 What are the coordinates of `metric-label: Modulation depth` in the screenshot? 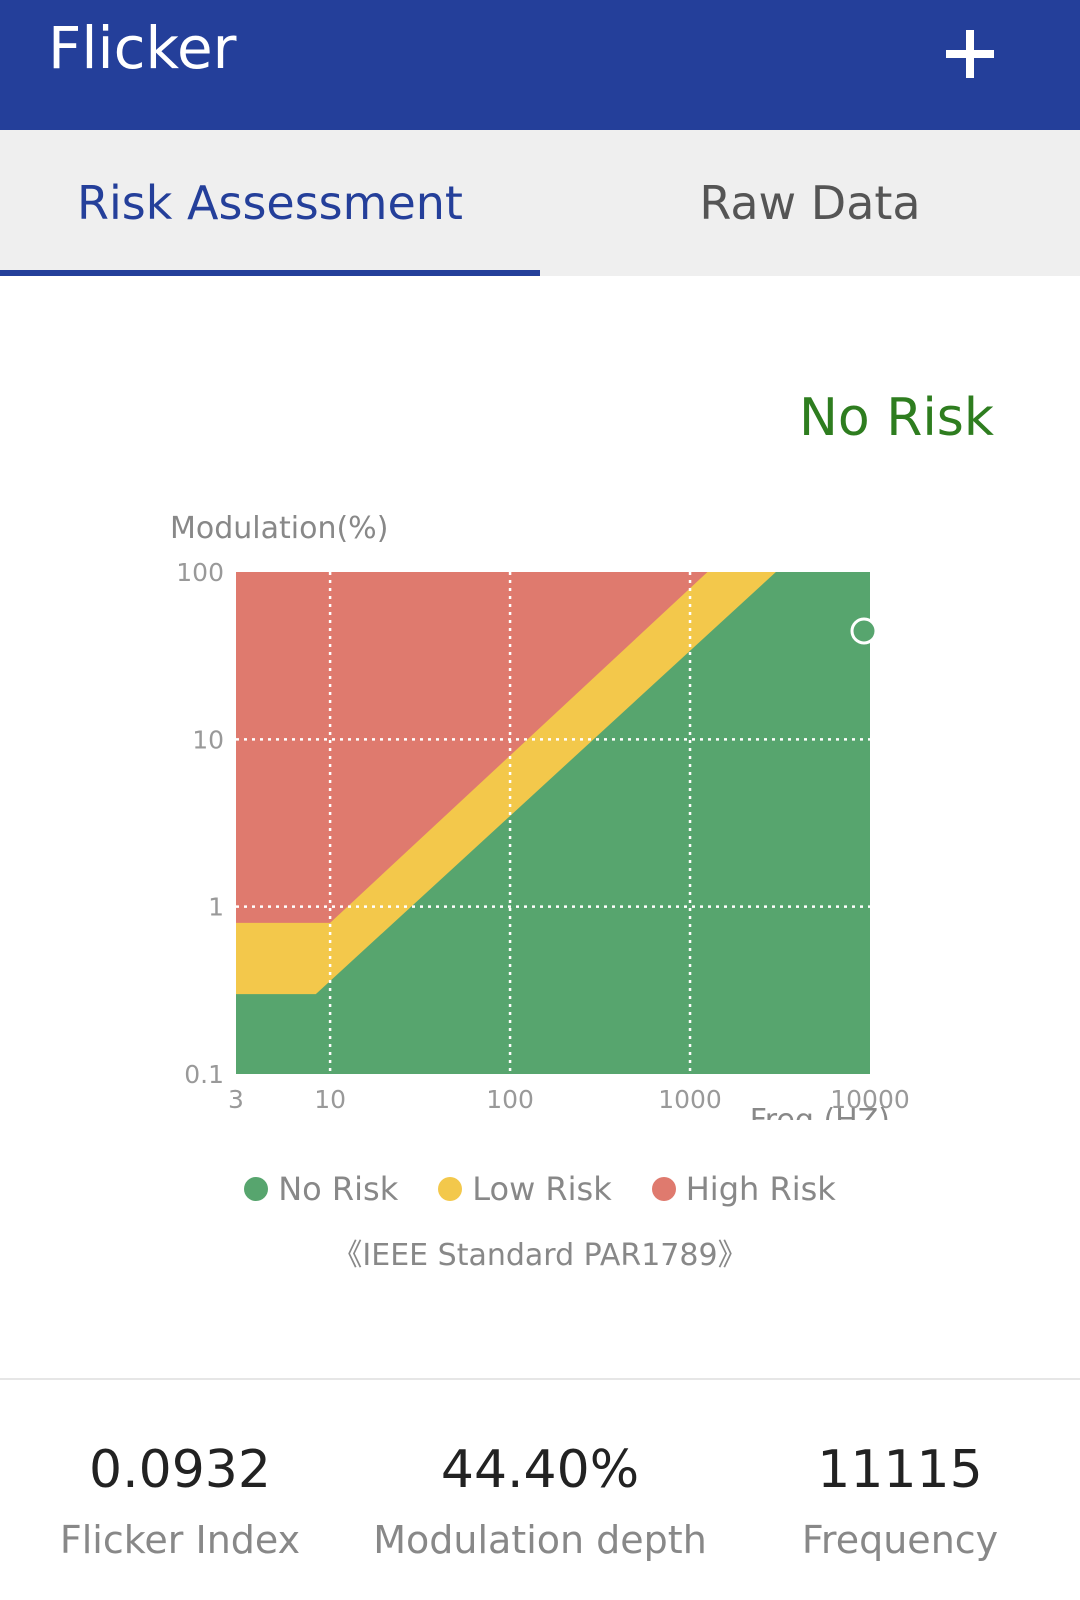 It's located at (540, 1540).